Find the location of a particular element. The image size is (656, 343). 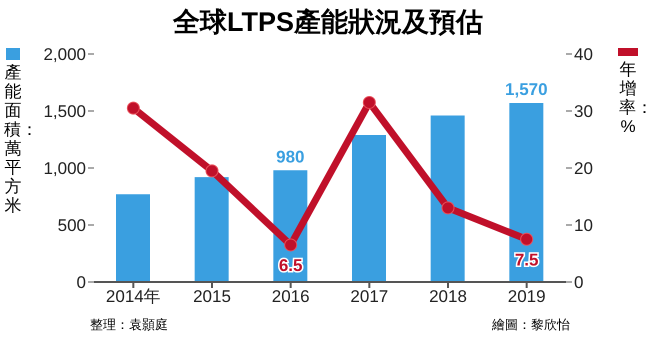

x-tick-label: 2016 is located at coordinates (291, 296).